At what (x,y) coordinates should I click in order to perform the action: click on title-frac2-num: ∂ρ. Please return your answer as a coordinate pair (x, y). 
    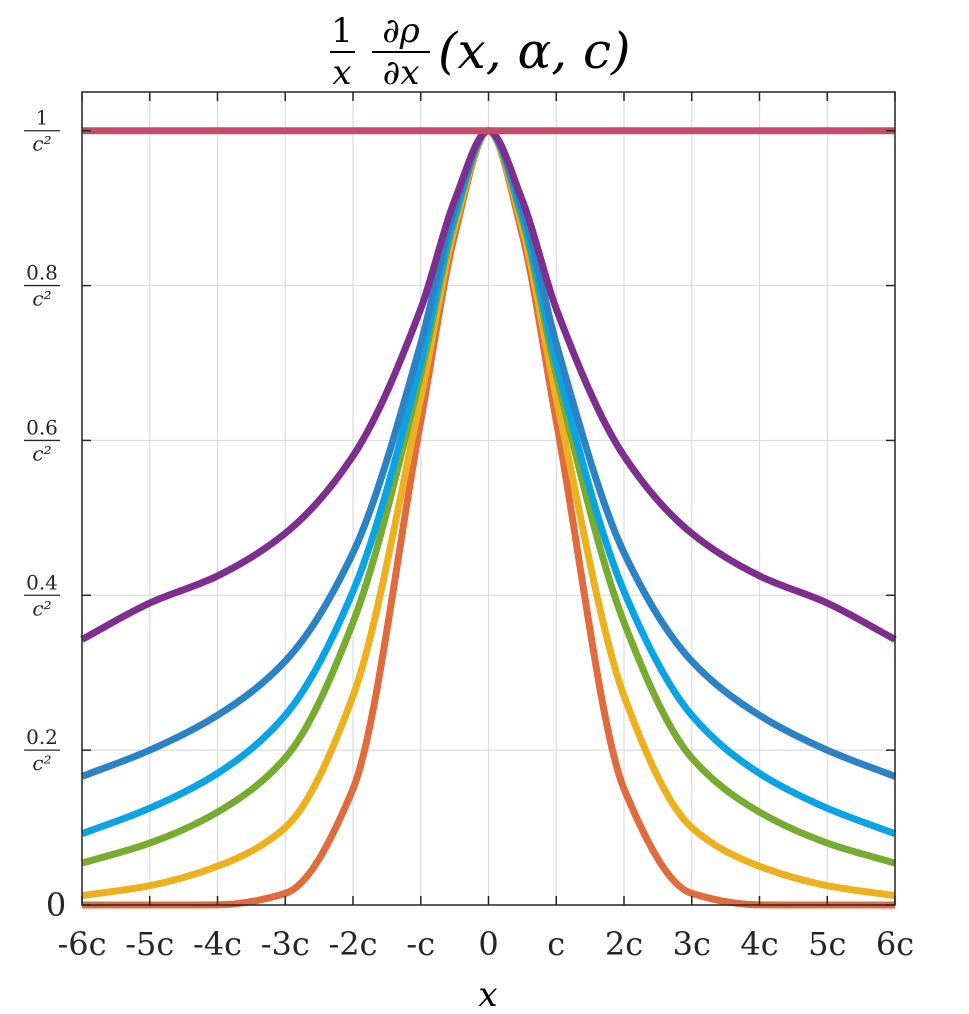
    Looking at the image, I should click on (401, 31).